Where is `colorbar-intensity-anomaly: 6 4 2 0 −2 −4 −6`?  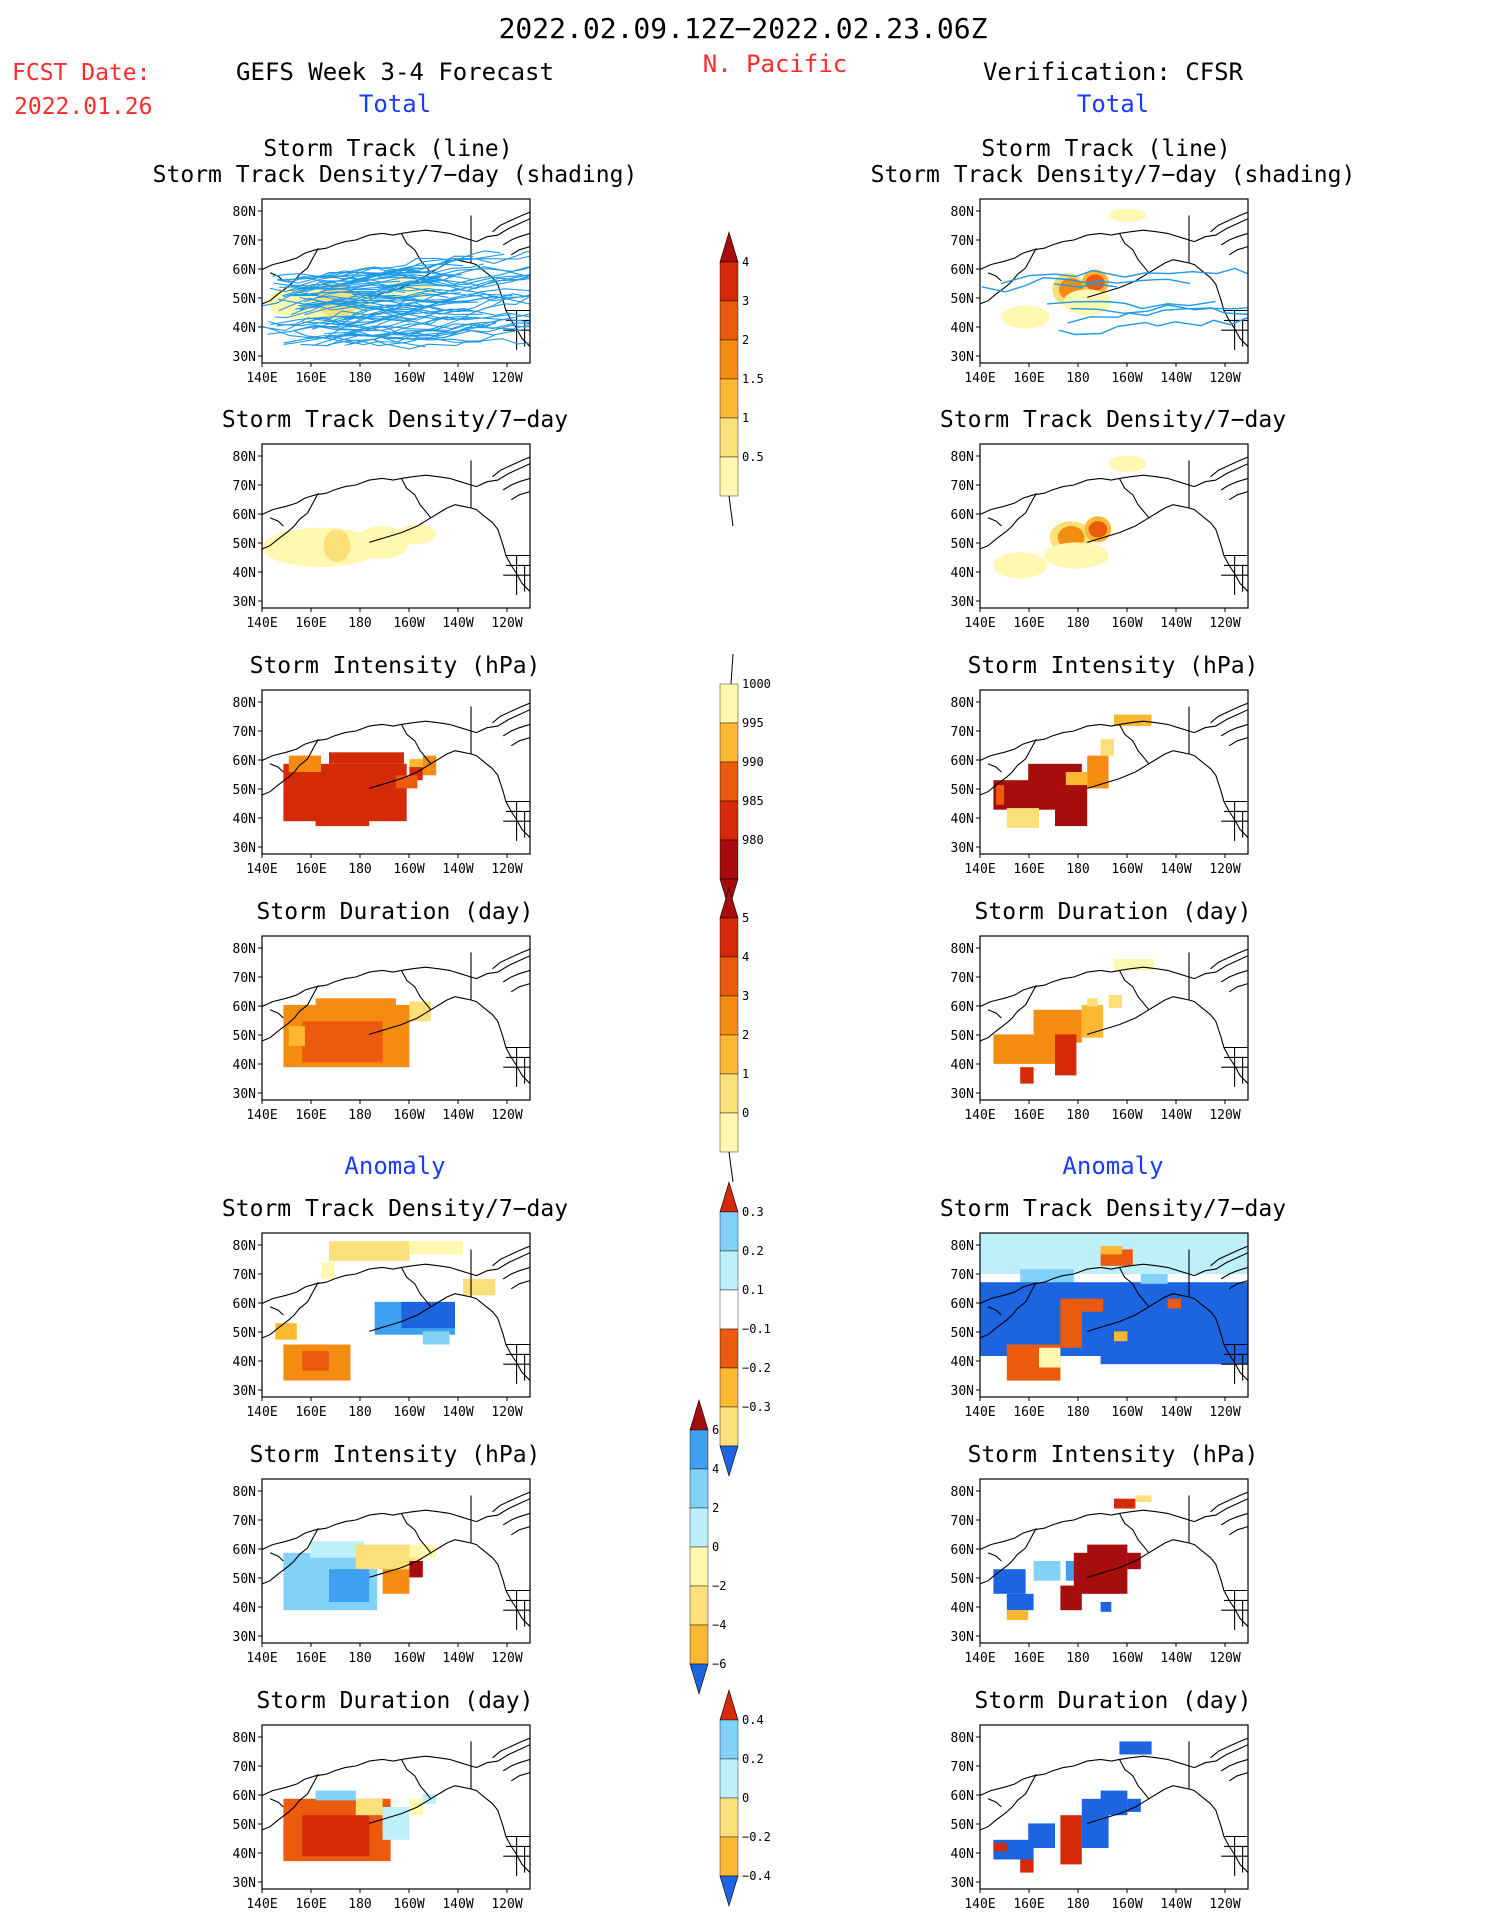 colorbar-intensity-anomaly: 6 4 2 0 −2 −4 −6 is located at coordinates (707, 1547).